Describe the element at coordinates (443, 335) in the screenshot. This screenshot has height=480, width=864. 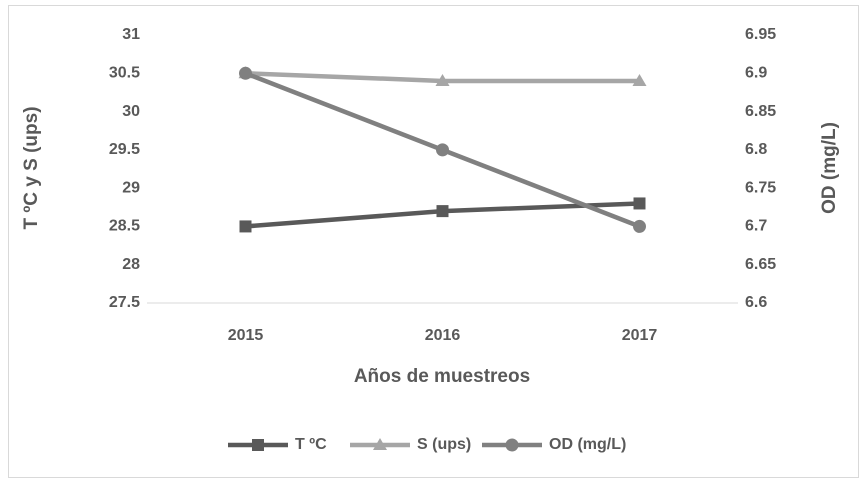
I see `x-tick-label: 2016` at that location.